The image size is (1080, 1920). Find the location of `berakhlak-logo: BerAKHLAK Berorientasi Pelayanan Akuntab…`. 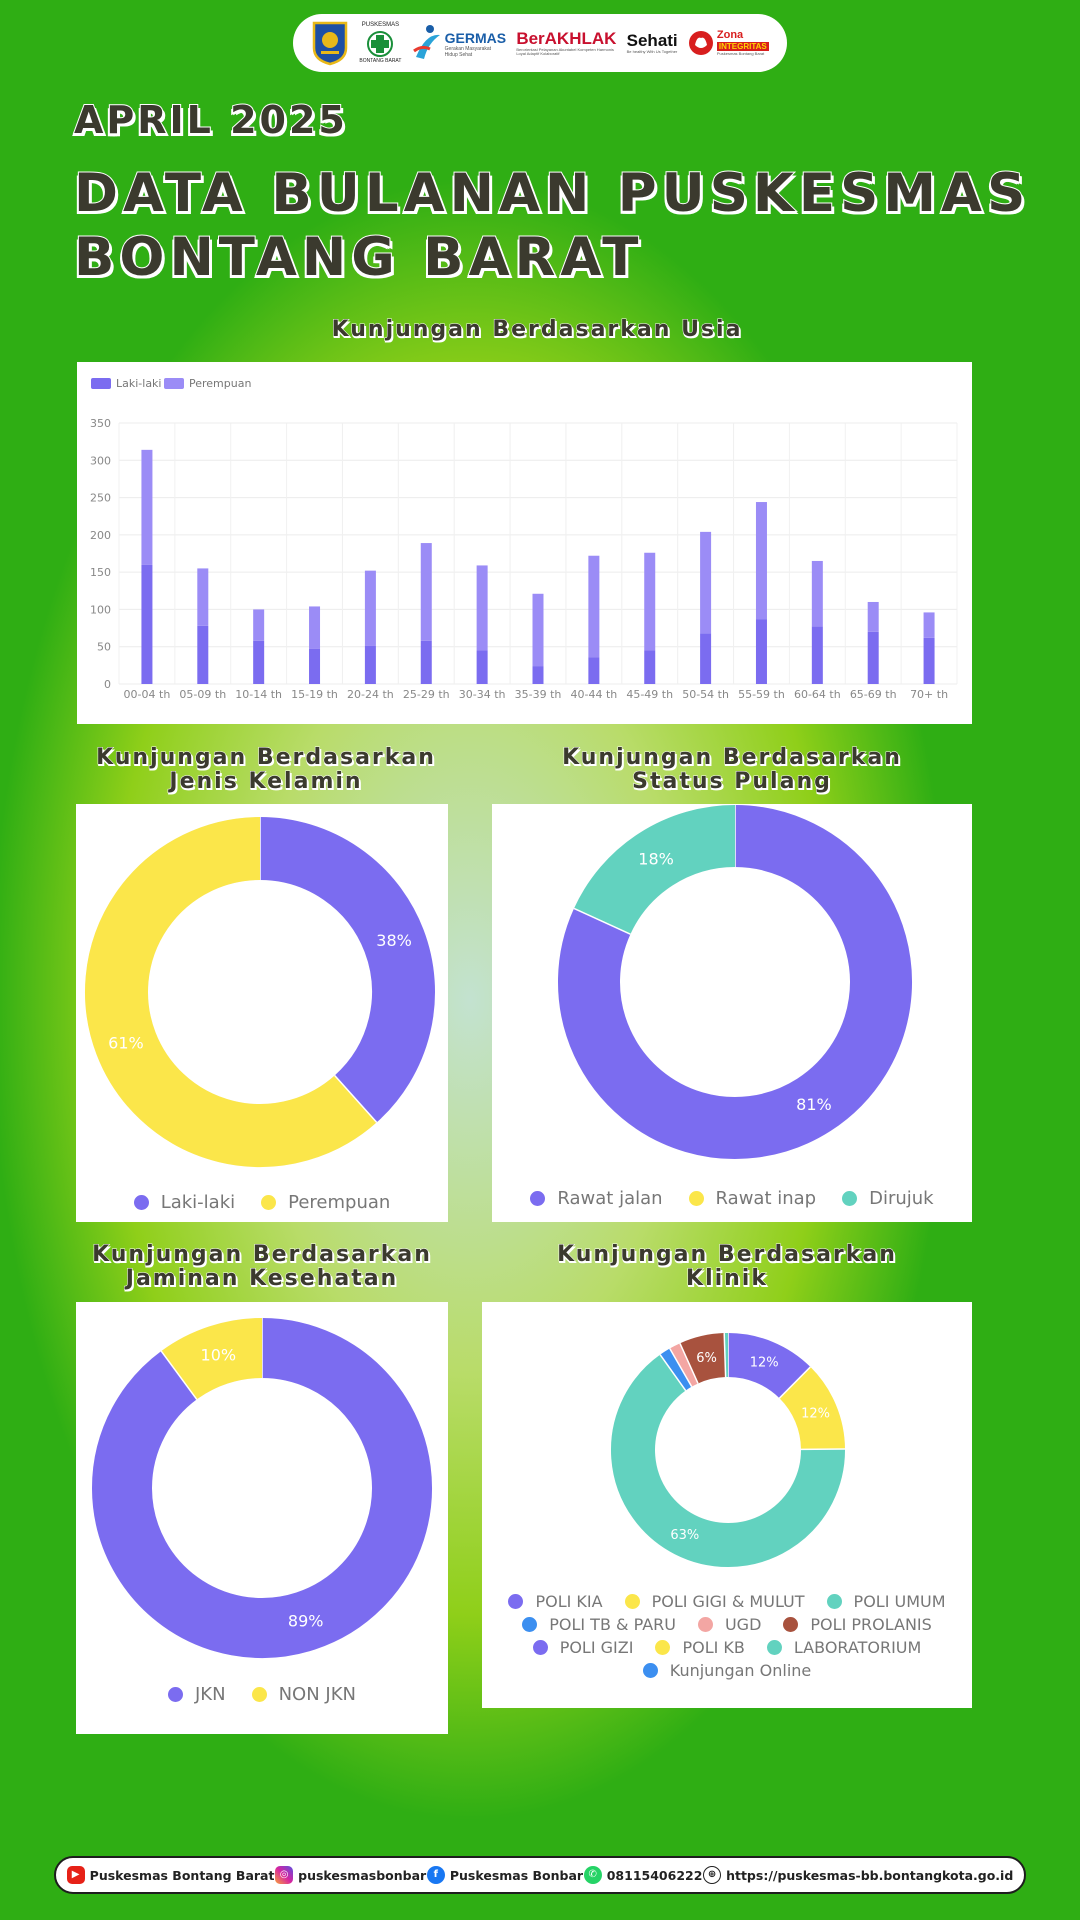

berakhlak-logo: BerAKHLAK Berorientasi Pelayanan Akuntab… is located at coordinates (566, 43).